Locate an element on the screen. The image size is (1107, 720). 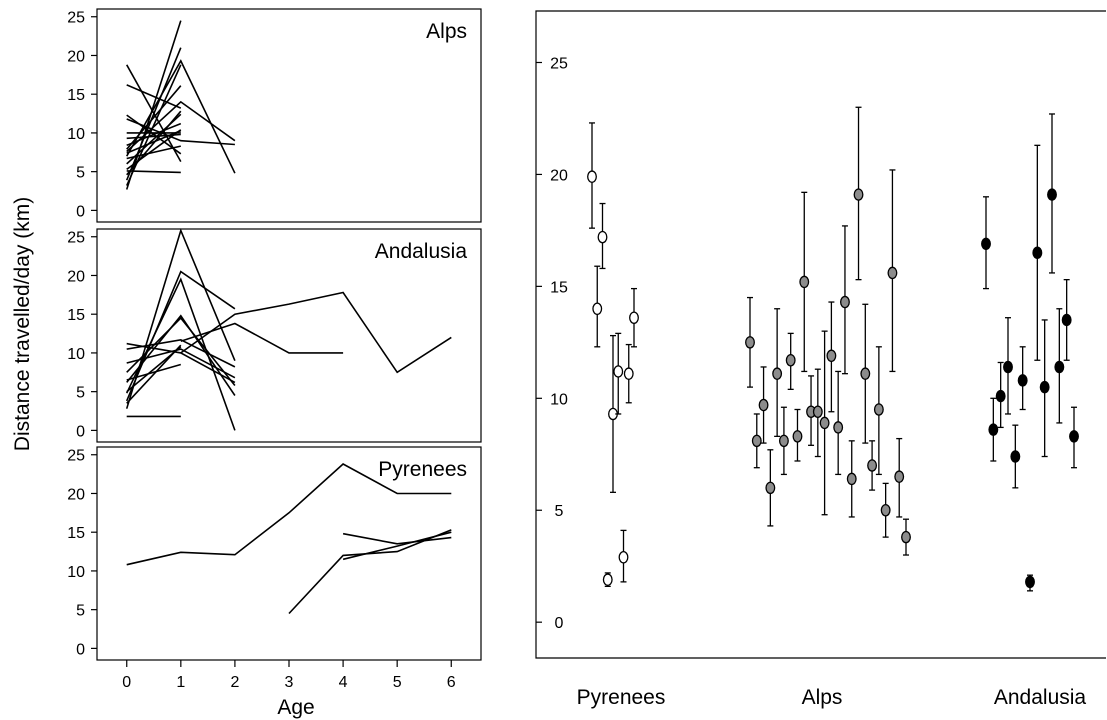
category-label-alps: Alps is located at coordinates (822, 697).